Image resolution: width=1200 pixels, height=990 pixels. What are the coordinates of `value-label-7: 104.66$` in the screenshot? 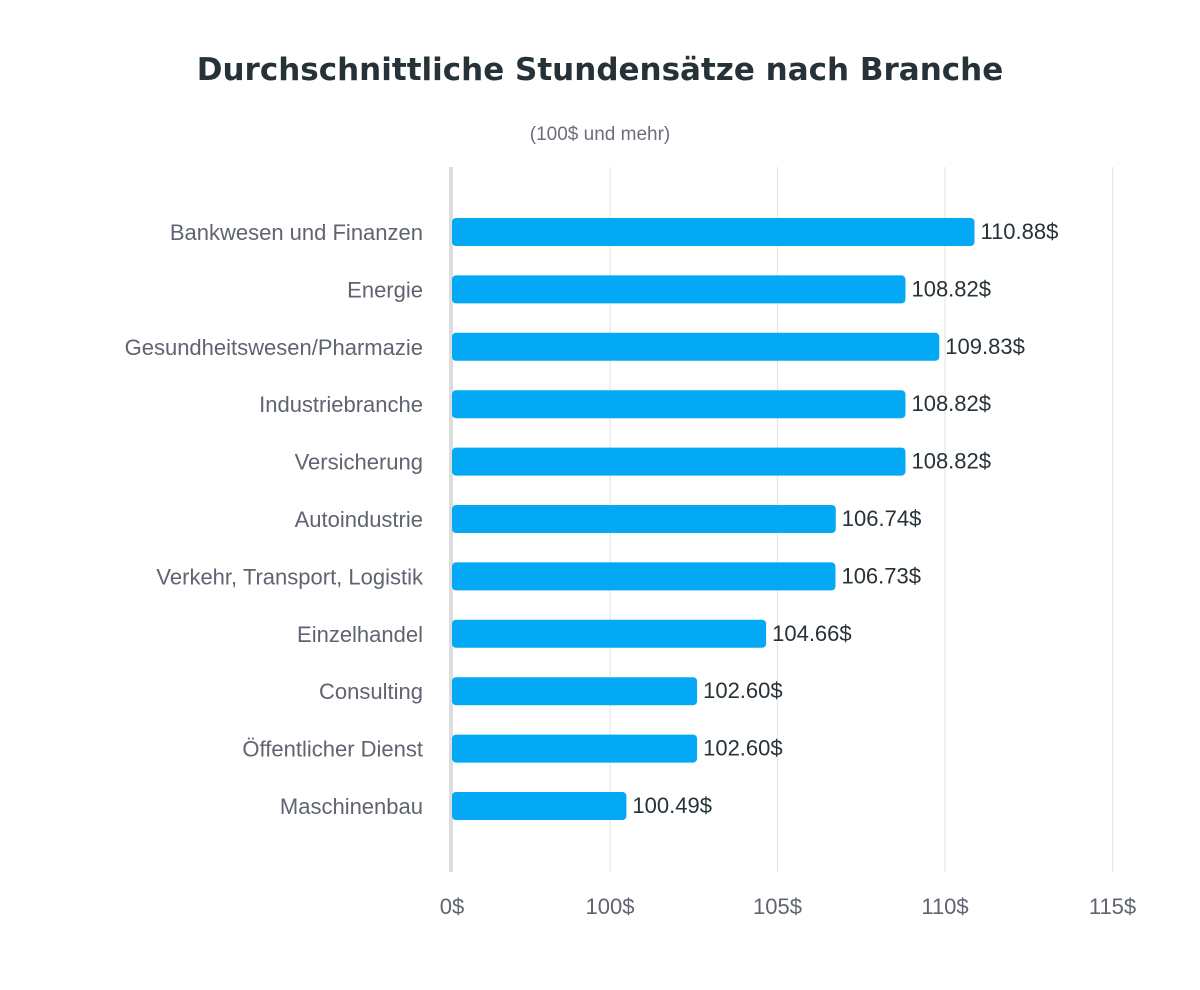 It's located at (812, 633).